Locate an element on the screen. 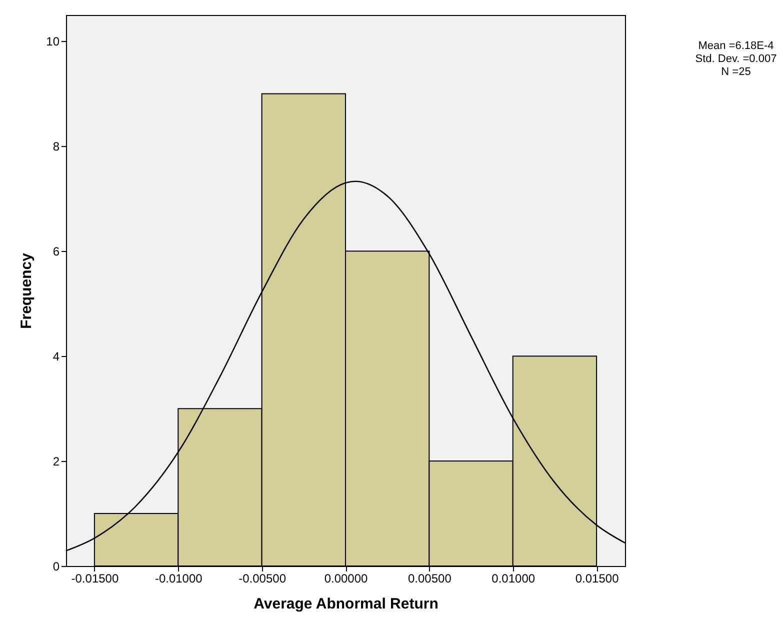 The image size is (783, 627). y-tick-label: 8 is located at coordinates (56, 147).